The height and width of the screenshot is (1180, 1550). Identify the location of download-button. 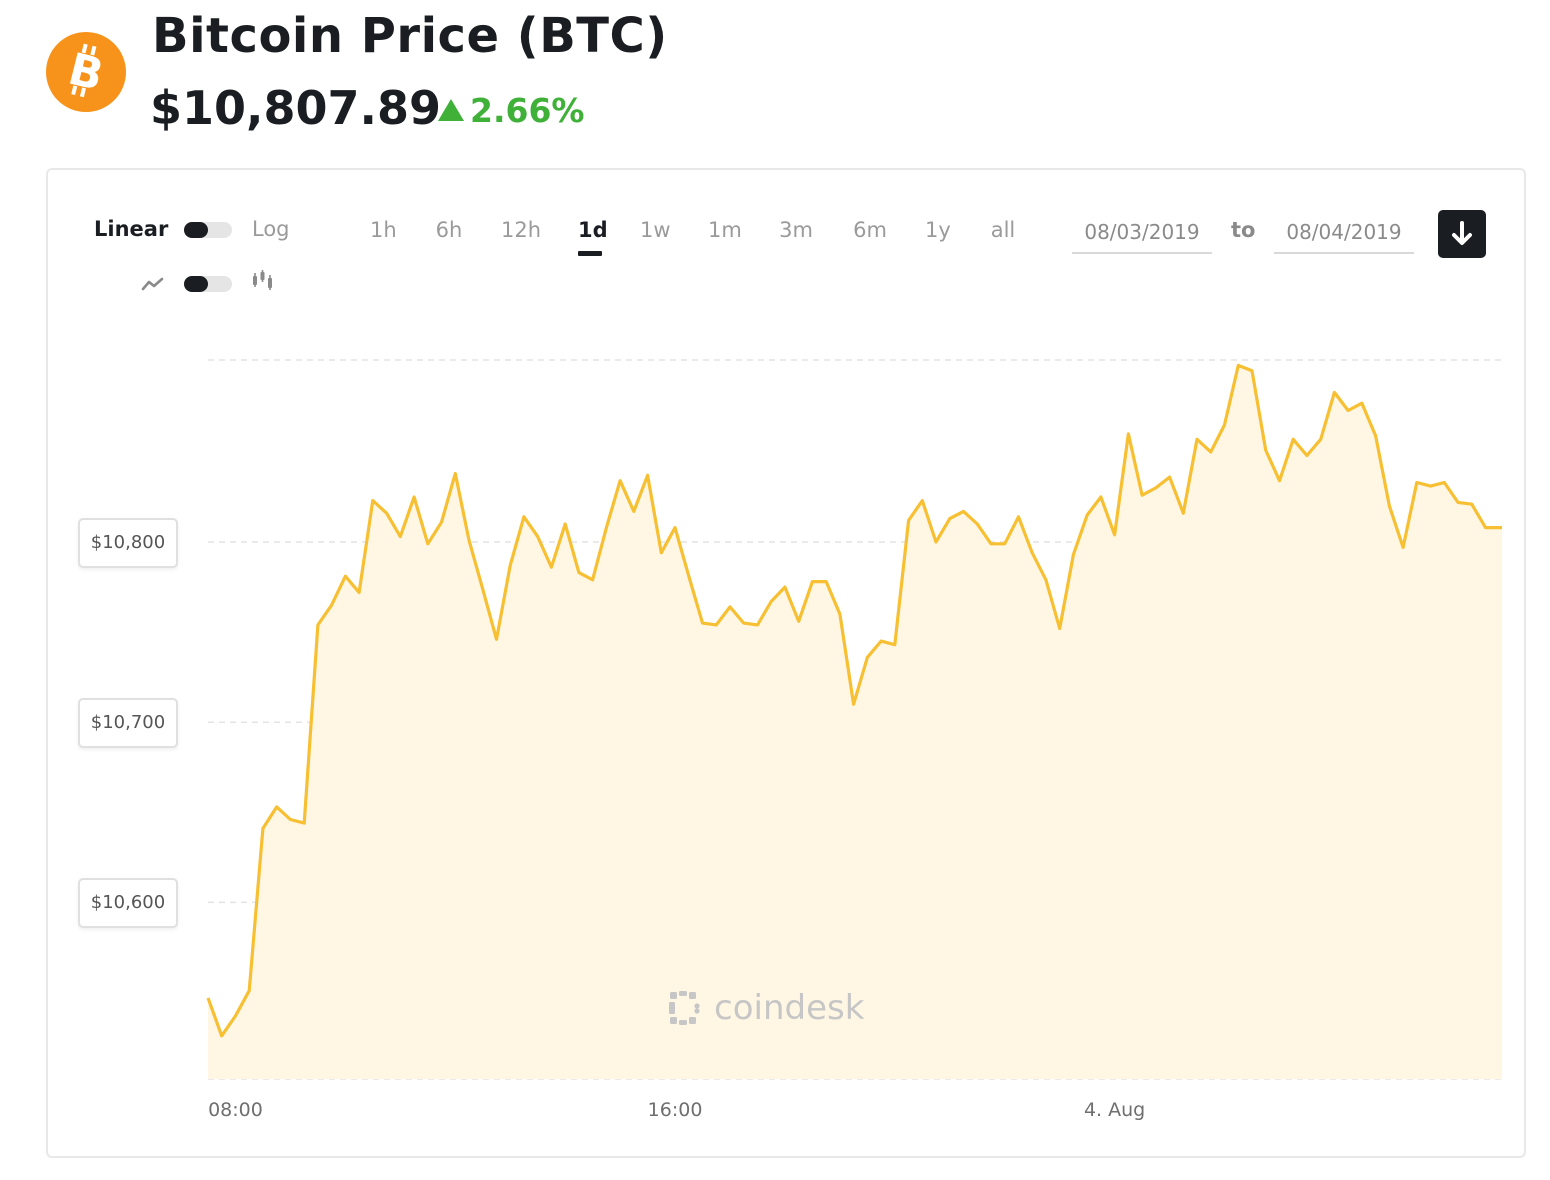
(1462, 234).